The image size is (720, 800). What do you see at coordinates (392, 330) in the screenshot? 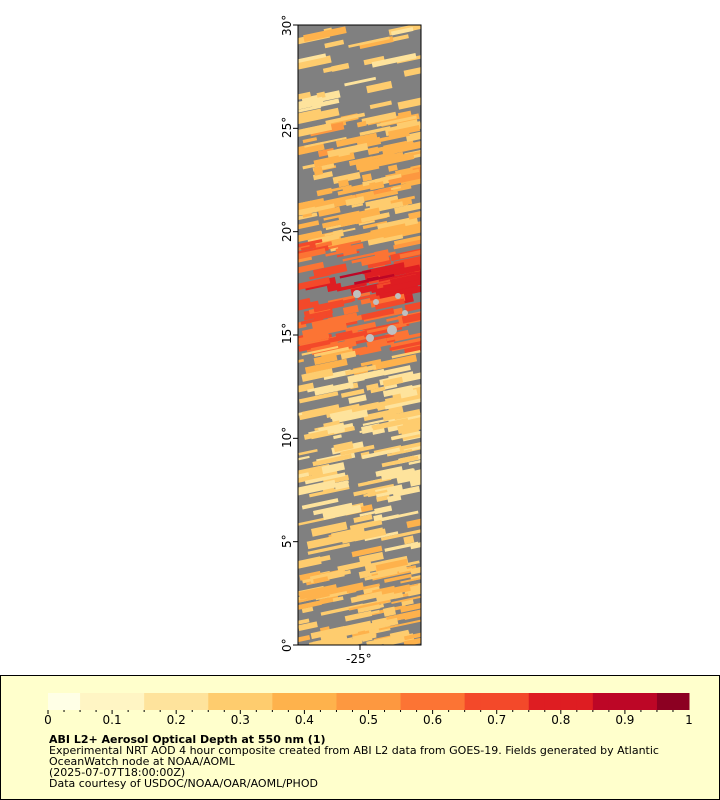
I see `cloud-patch` at bounding box center [392, 330].